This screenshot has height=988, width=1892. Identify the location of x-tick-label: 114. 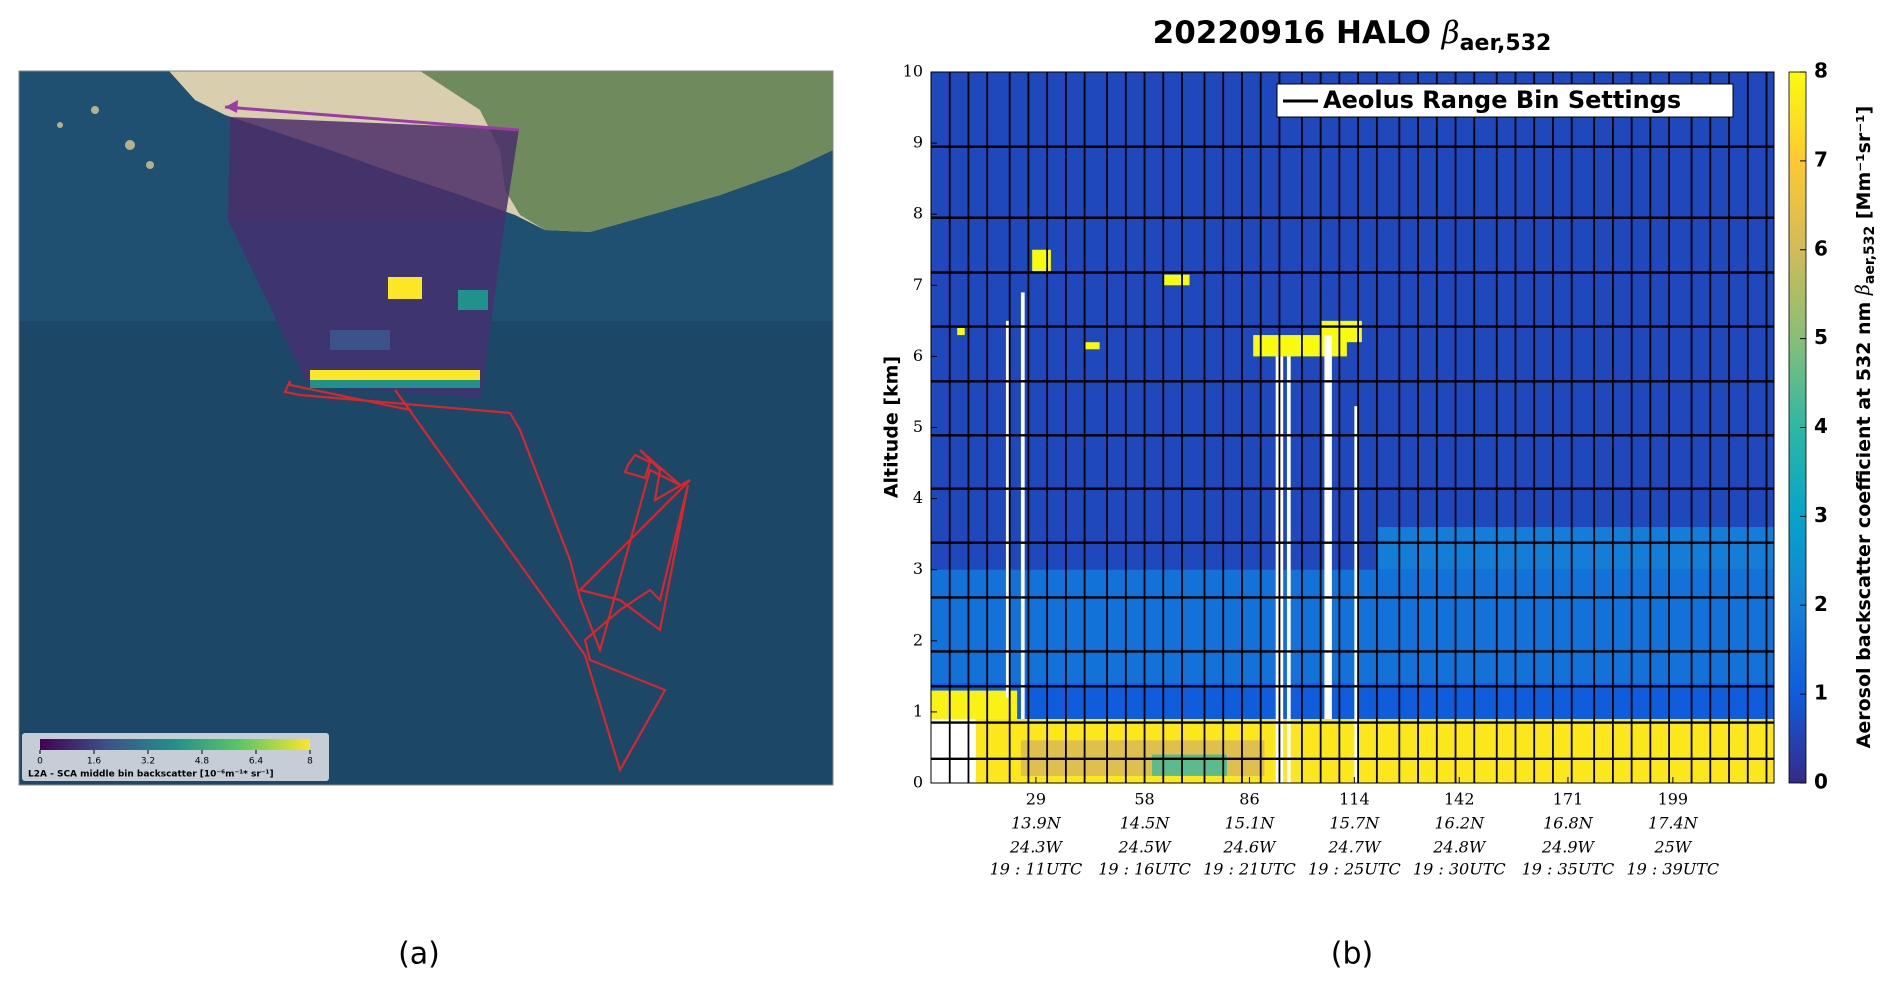
(1354, 799).